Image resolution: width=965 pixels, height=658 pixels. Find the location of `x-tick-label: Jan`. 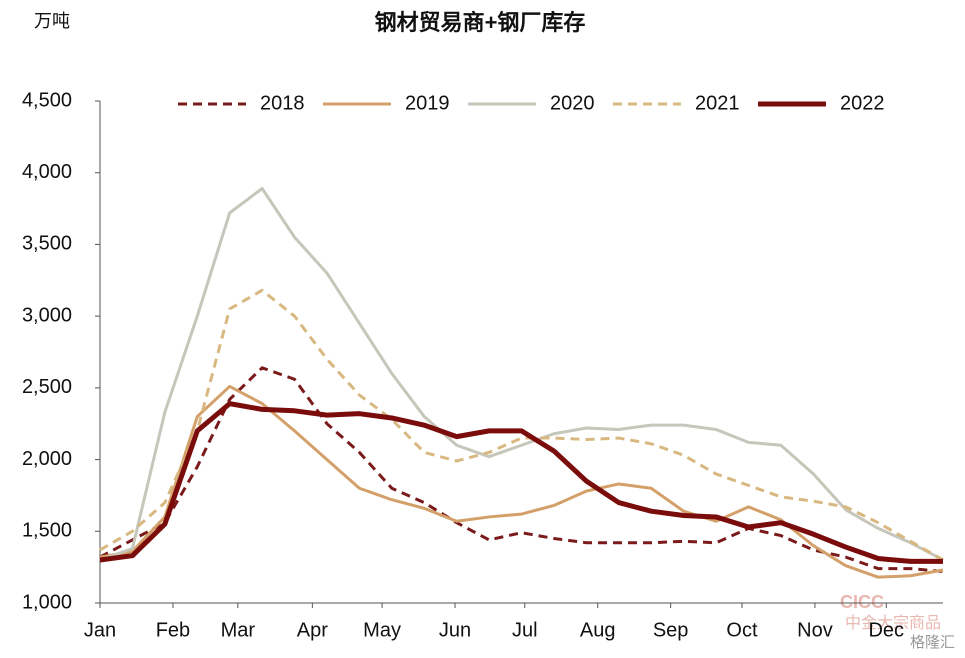

x-tick-label: Jan is located at coordinates (100, 630).